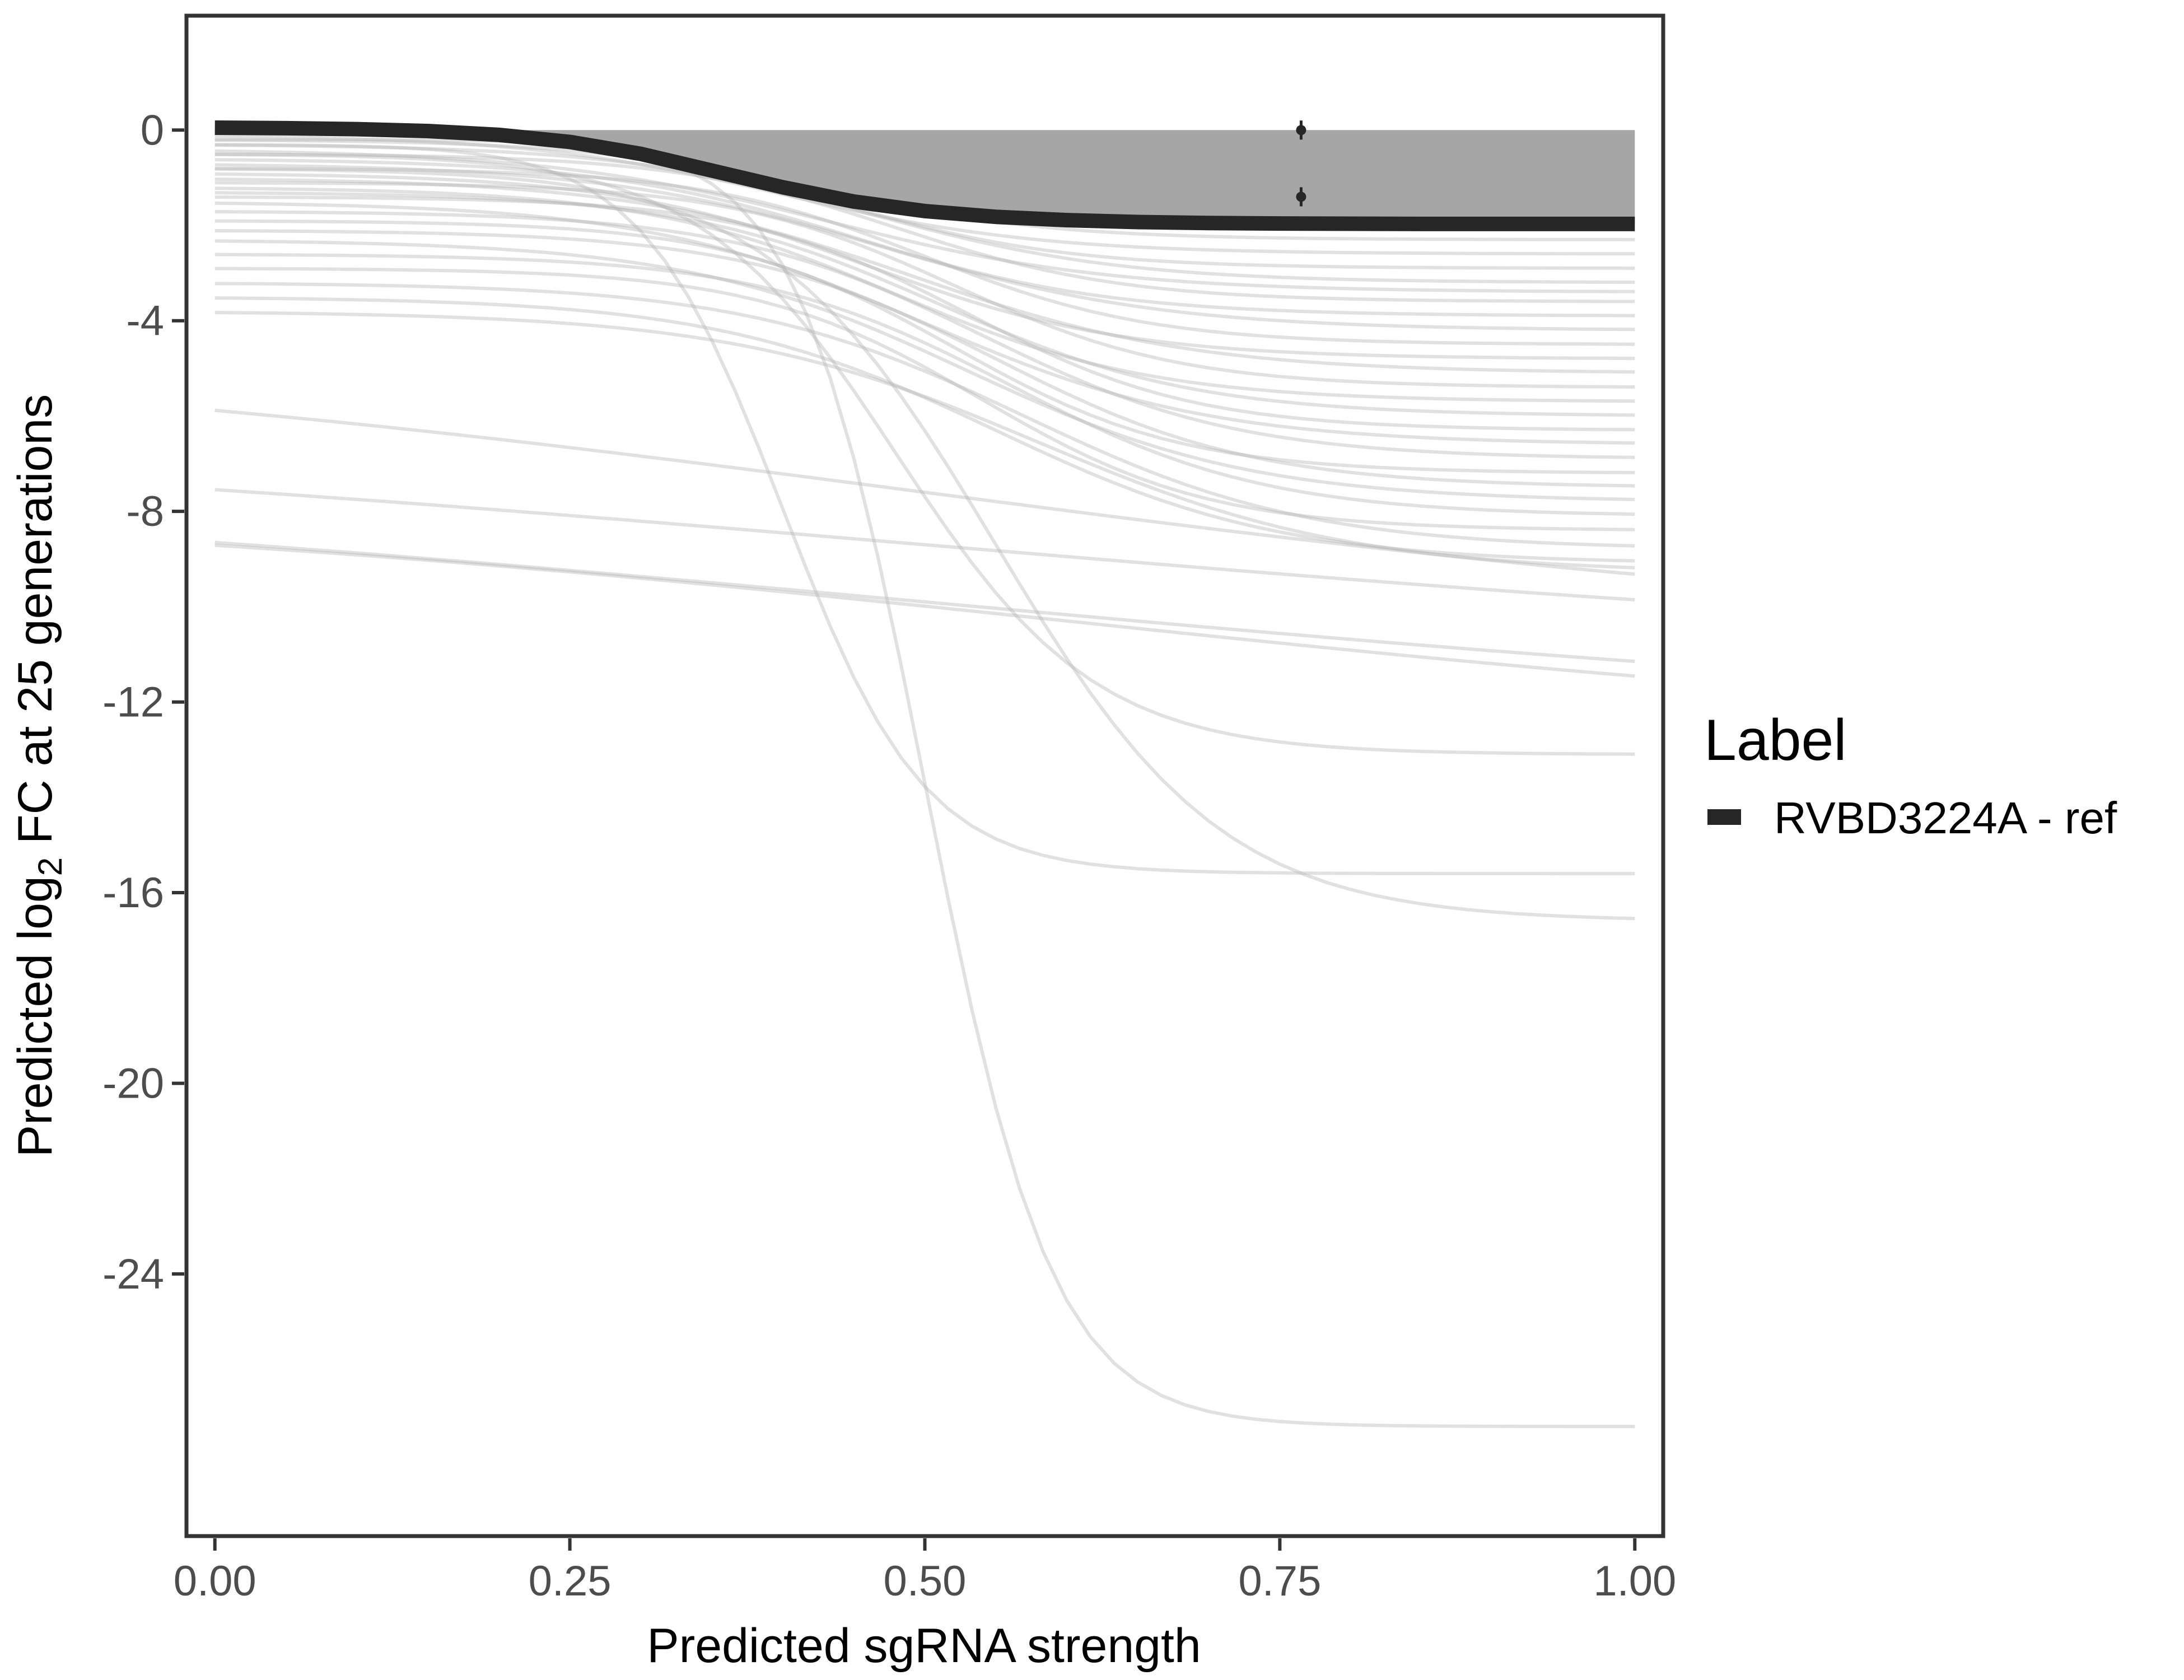  I want to click on x-tick-label-2: 0.50, so click(926, 1581).